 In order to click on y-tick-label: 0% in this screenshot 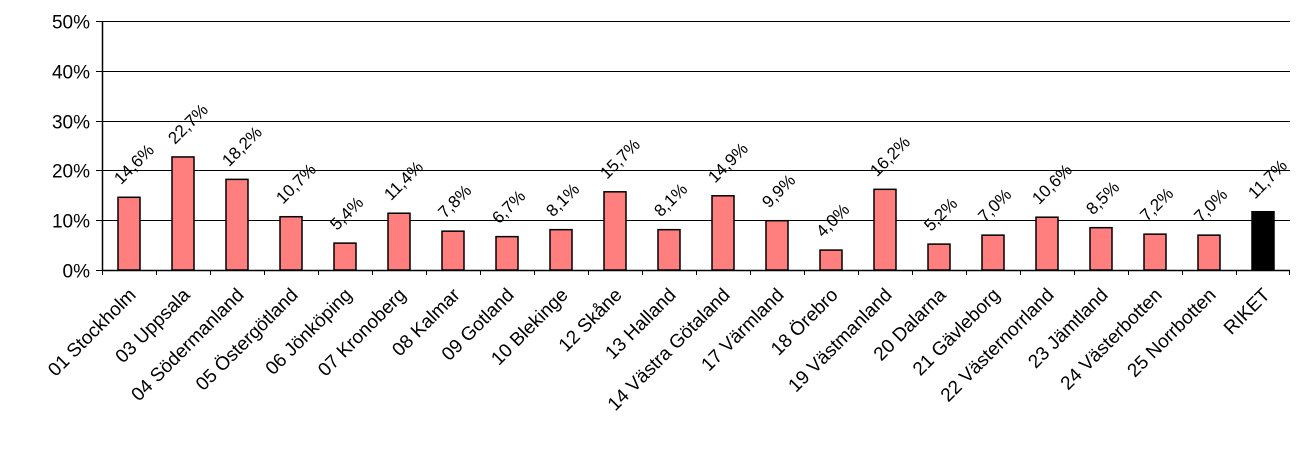, I will do `click(77, 272)`.